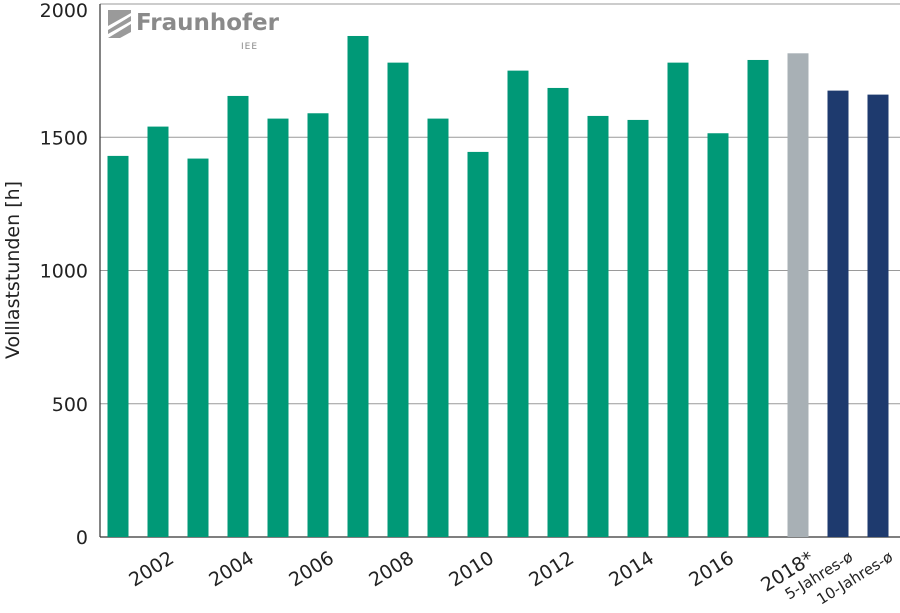 The height and width of the screenshot is (613, 900). Describe the element at coordinates (82, 538) in the screenshot. I see `y-tick-label: 0` at that location.